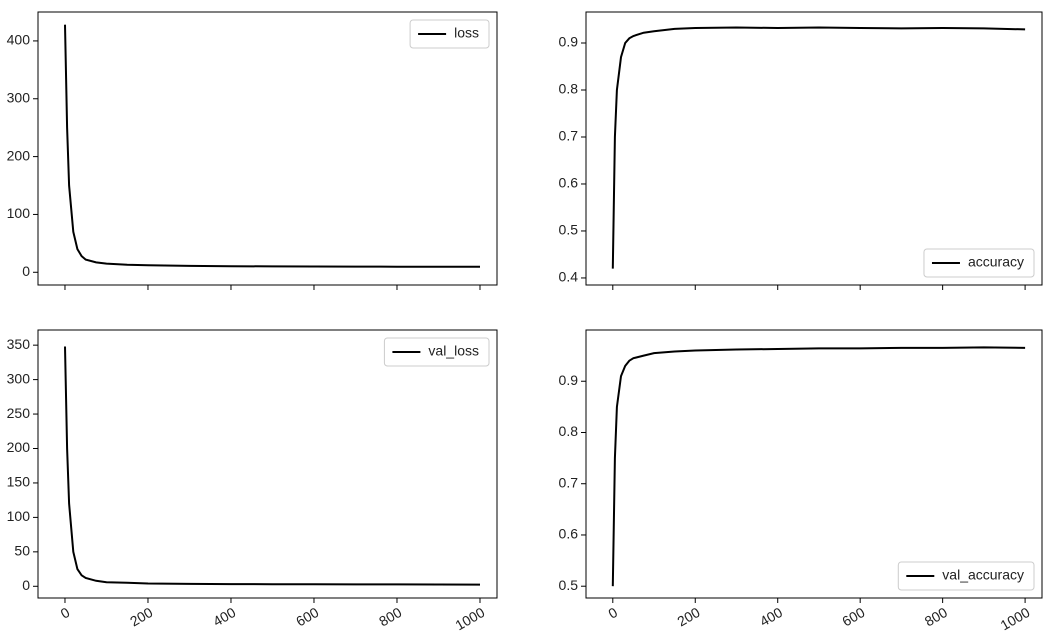 The height and width of the screenshot is (643, 1063). What do you see at coordinates (19, 482) in the screenshot?
I see `y-tick-label: 150` at bounding box center [19, 482].